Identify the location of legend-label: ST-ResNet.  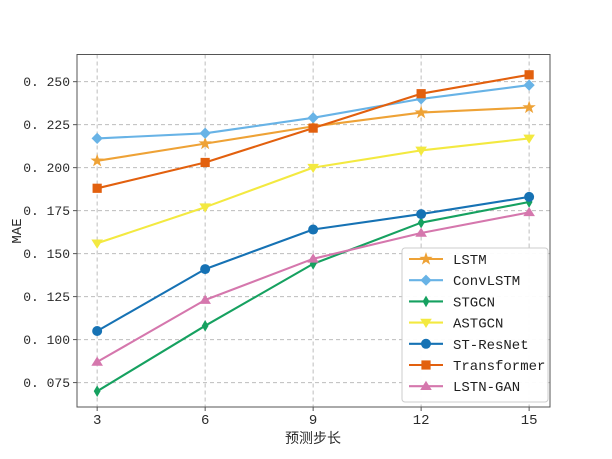
(491, 346).